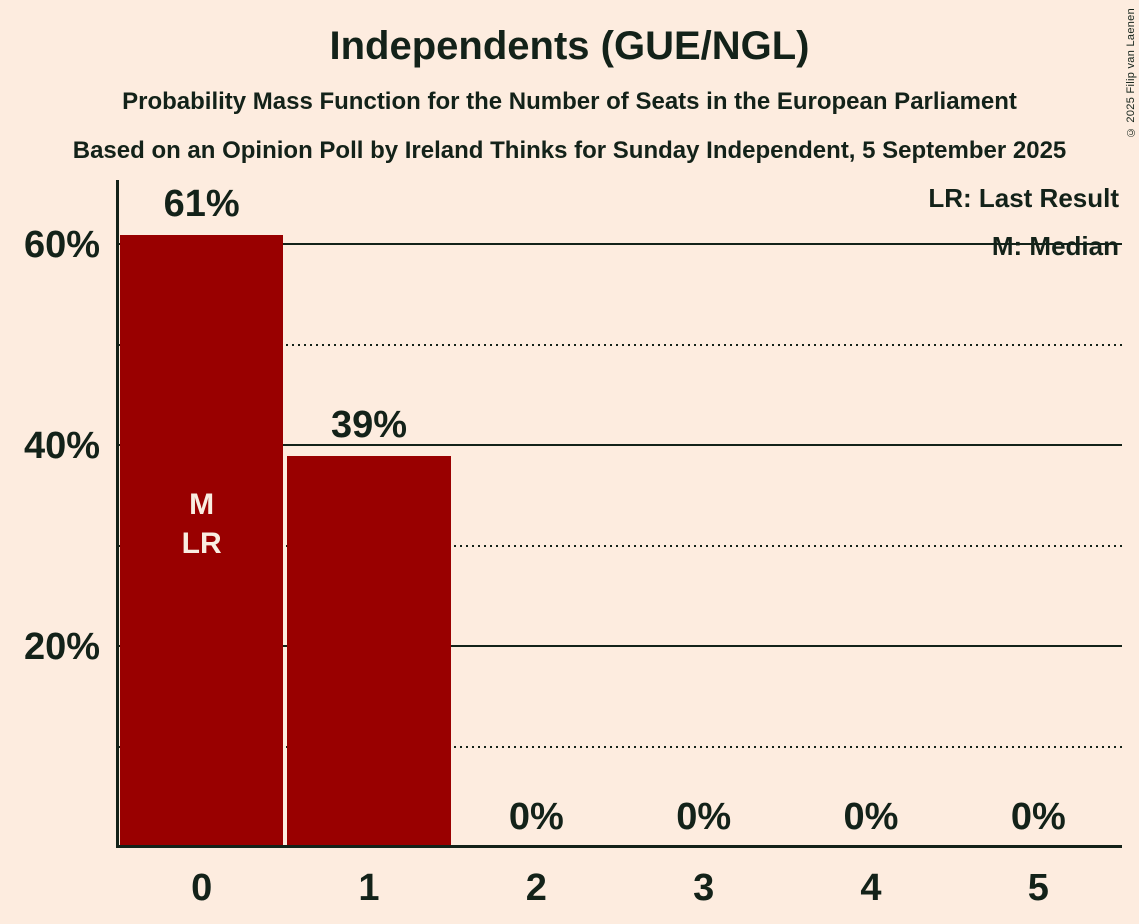 This screenshot has width=1139, height=924. Describe the element at coordinates (536, 888) in the screenshot. I see `x-tick-label: 2` at that location.